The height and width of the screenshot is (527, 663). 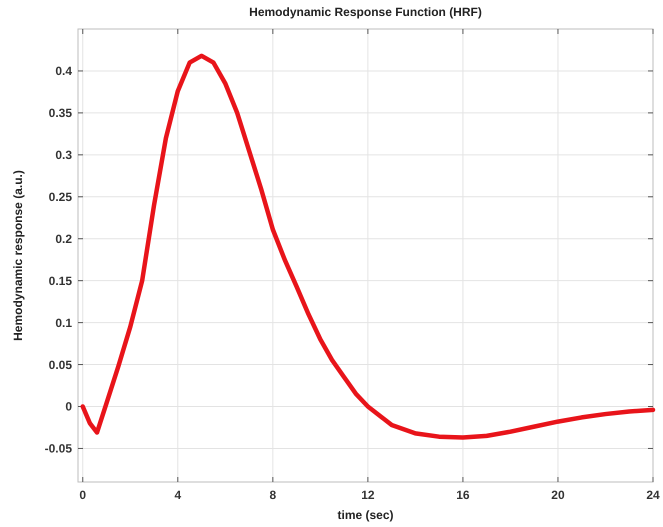 What do you see at coordinates (365, 515) in the screenshot?
I see `x-axis-title: time (sec)` at bounding box center [365, 515].